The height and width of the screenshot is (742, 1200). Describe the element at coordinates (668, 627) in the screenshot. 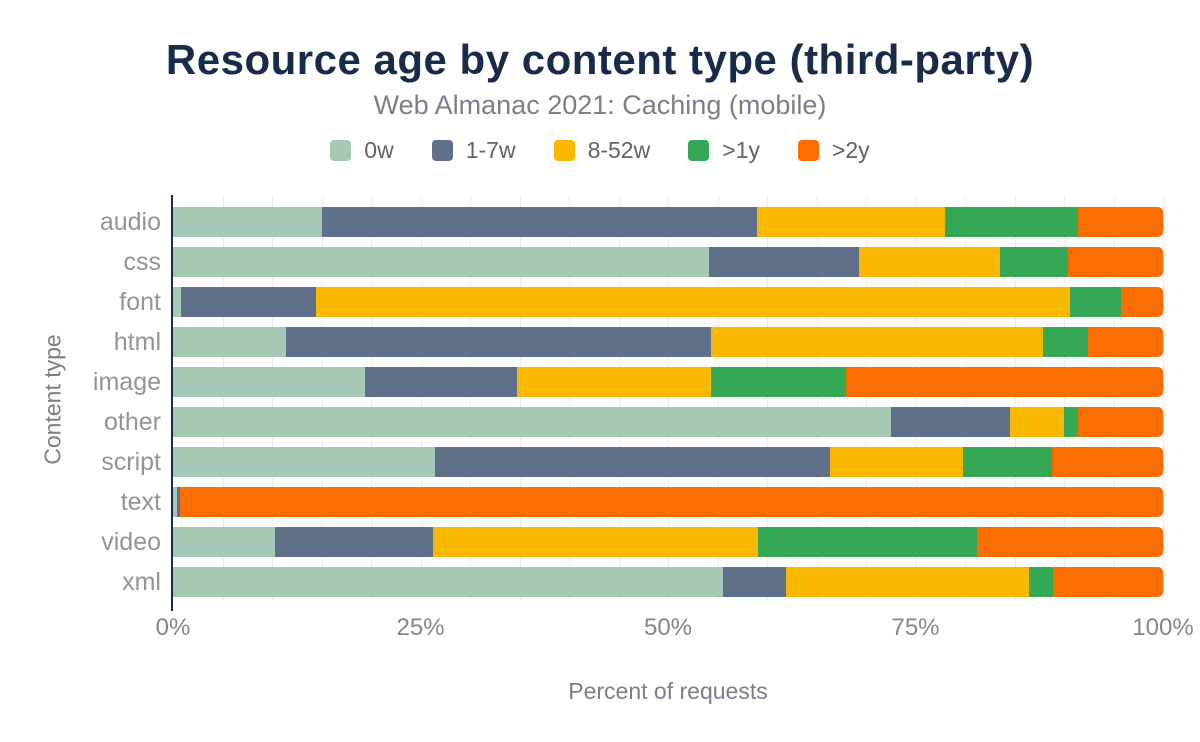

I see `x-tick-label-50: 50%` at that location.